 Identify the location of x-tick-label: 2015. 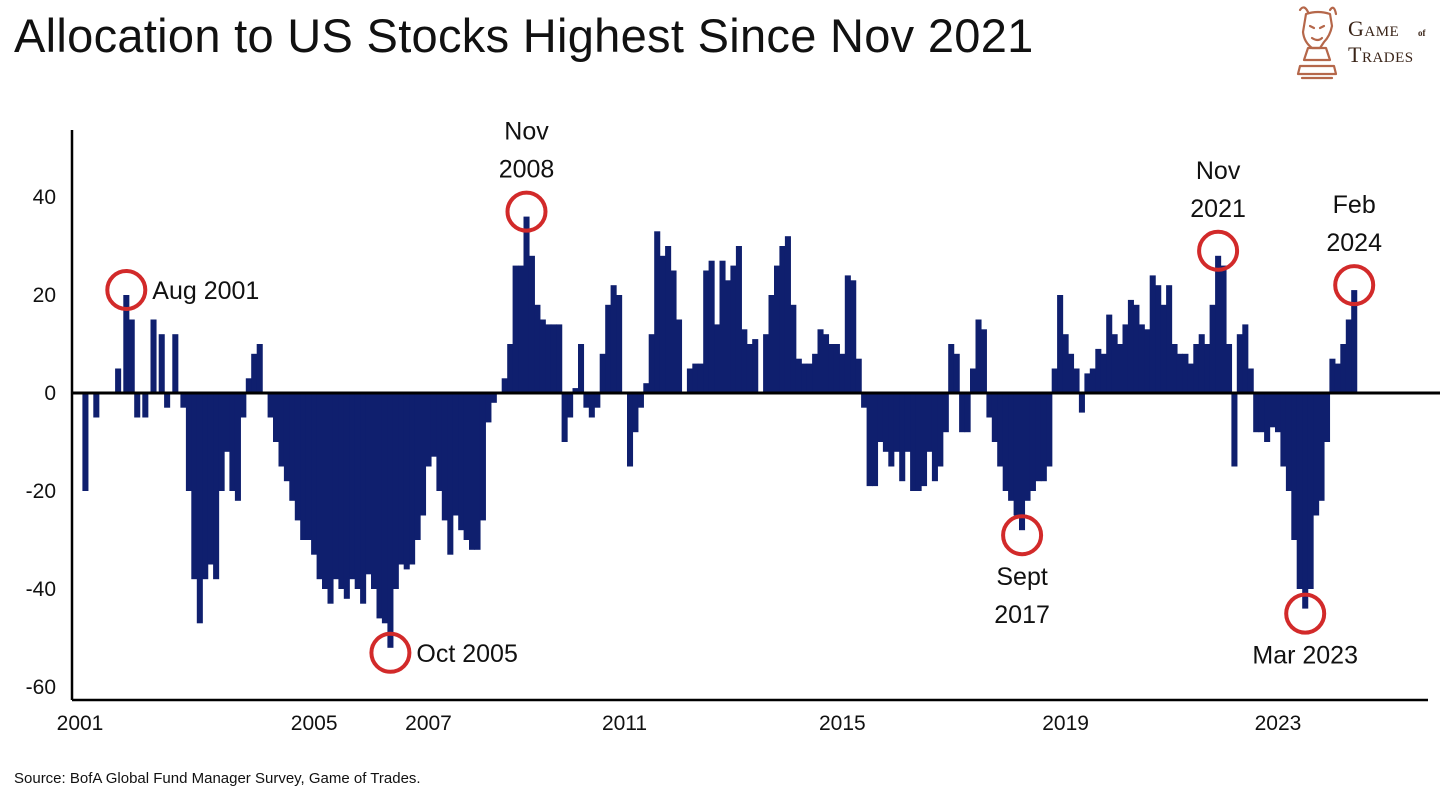
(842, 723).